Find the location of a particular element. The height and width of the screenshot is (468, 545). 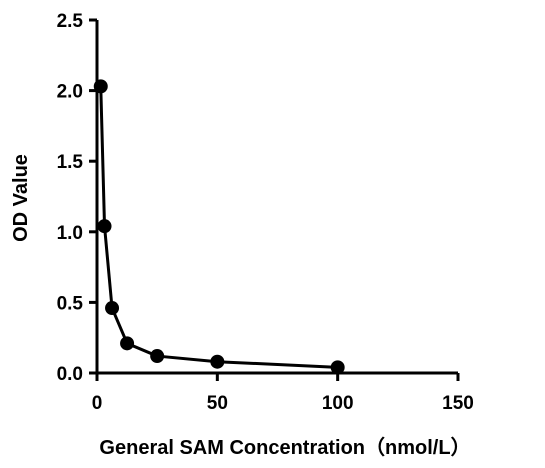

x-axis-title: General SAM Concentration（nmol/L） is located at coordinates (284, 447).